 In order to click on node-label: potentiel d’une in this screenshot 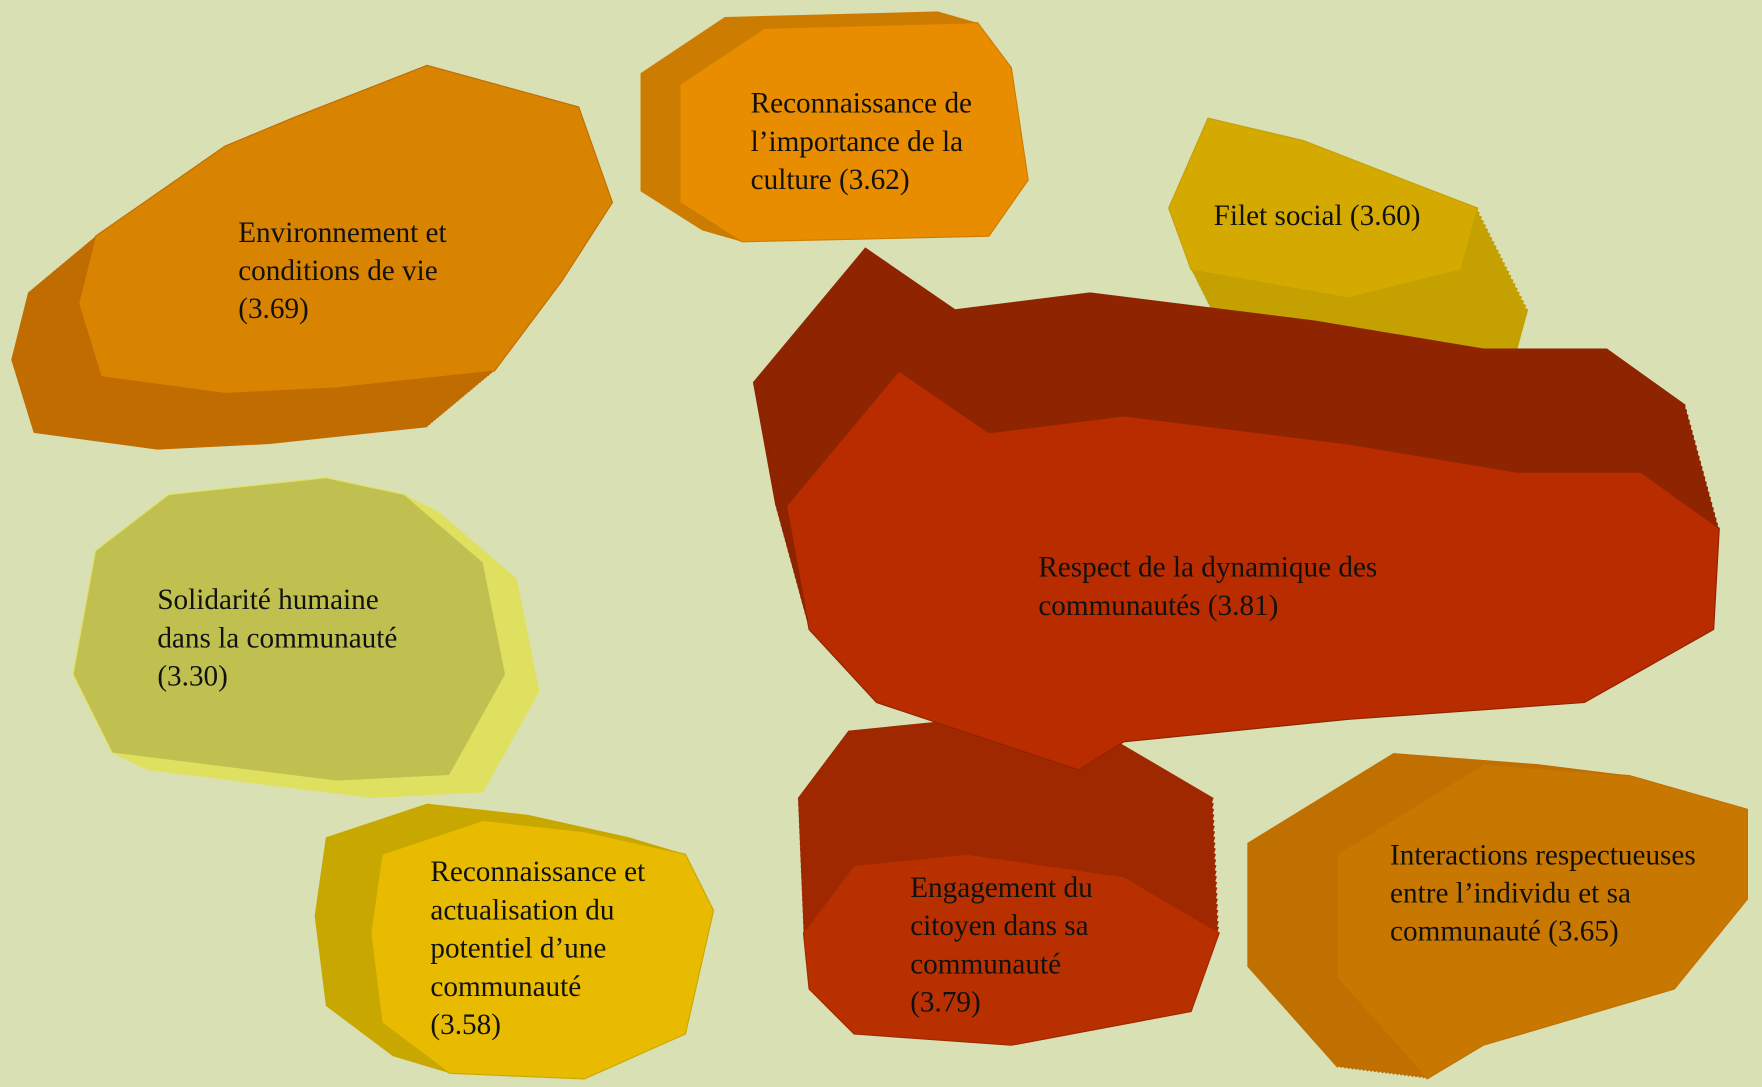, I will do `click(518, 949)`.